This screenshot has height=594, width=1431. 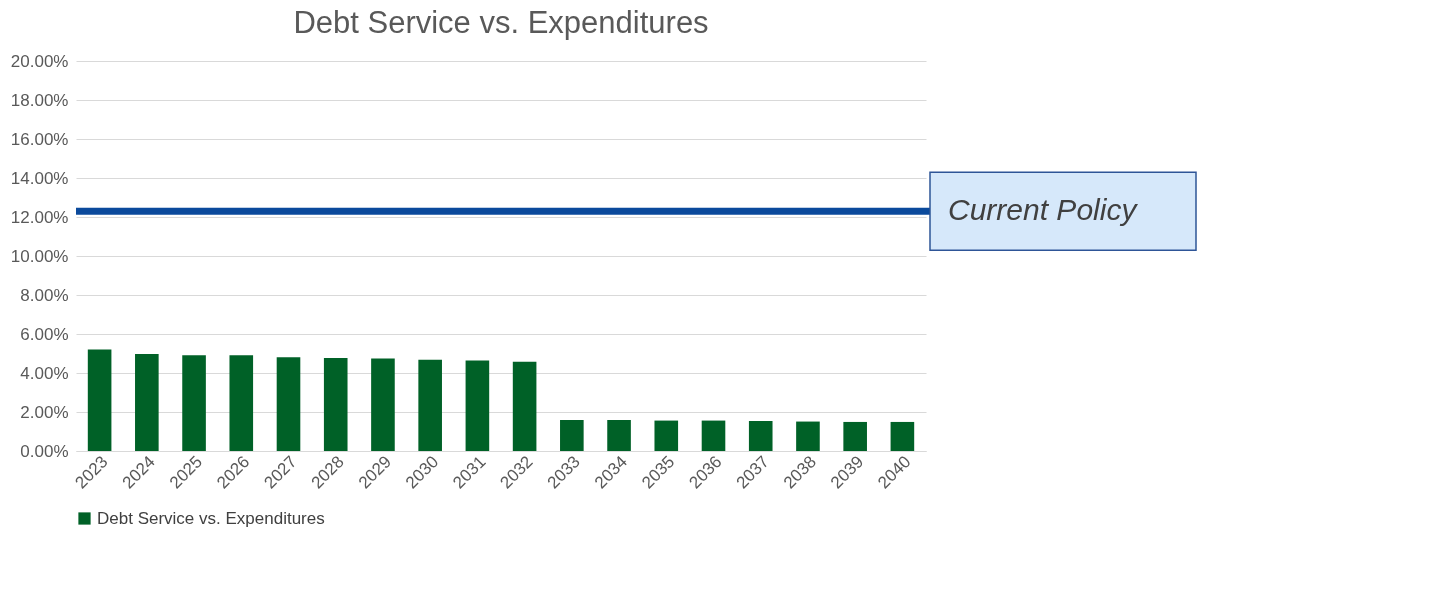 I want to click on y-tick-label: 20.00%, so click(x=39, y=61).